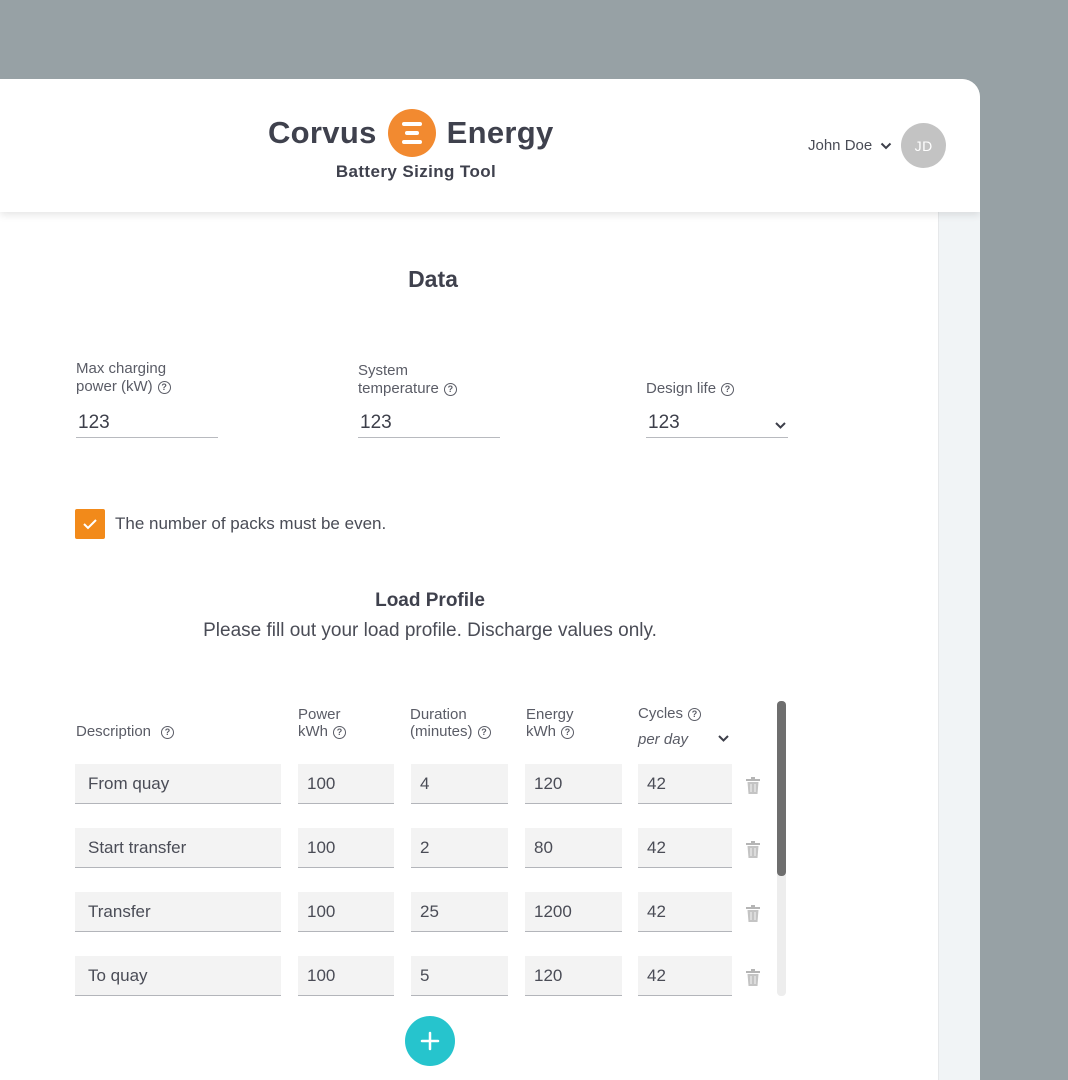  Describe the element at coordinates (416, 171) in the screenshot. I see `app-subtitle: Battery Sizing Tool` at that location.